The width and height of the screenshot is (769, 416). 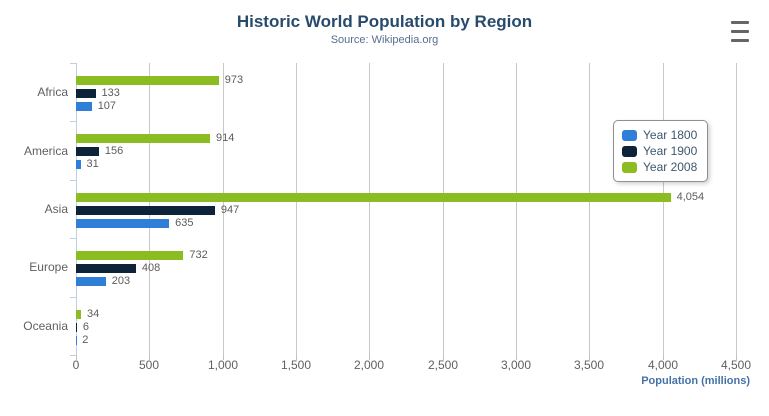 I want to click on x-tick-label: 2,000, so click(x=369, y=365).